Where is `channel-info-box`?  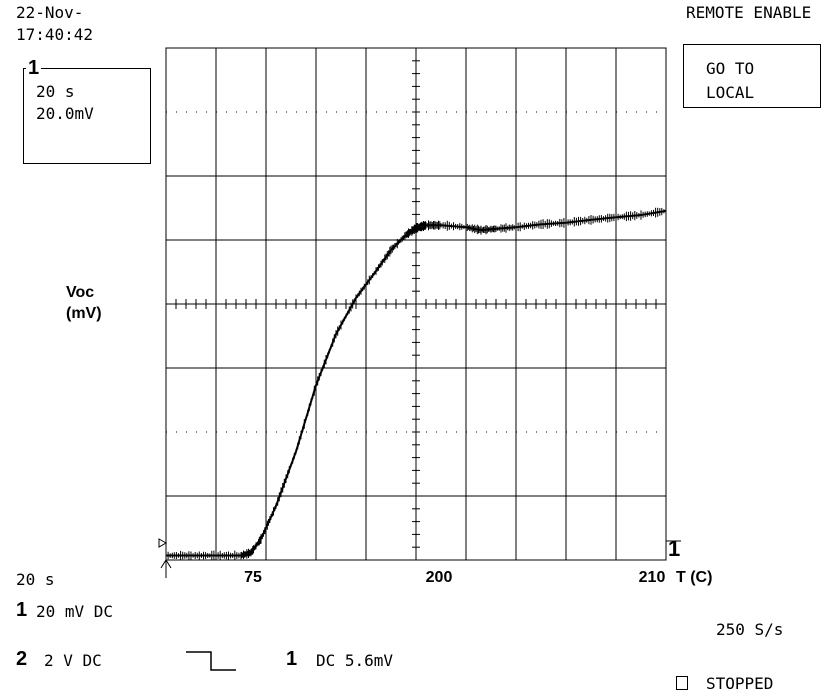
channel-info-box is located at coordinates (87, 116).